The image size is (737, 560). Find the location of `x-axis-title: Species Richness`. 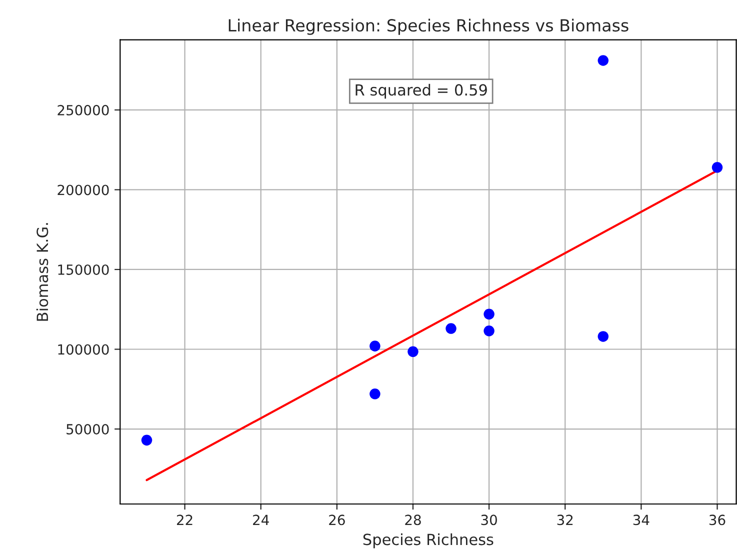

x-axis-title: Species Richness is located at coordinates (428, 540).